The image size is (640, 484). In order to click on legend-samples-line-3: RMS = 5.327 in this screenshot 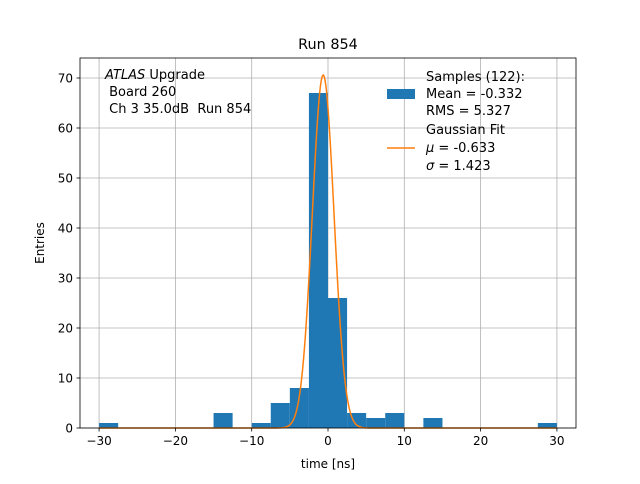, I will do `click(468, 111)`.